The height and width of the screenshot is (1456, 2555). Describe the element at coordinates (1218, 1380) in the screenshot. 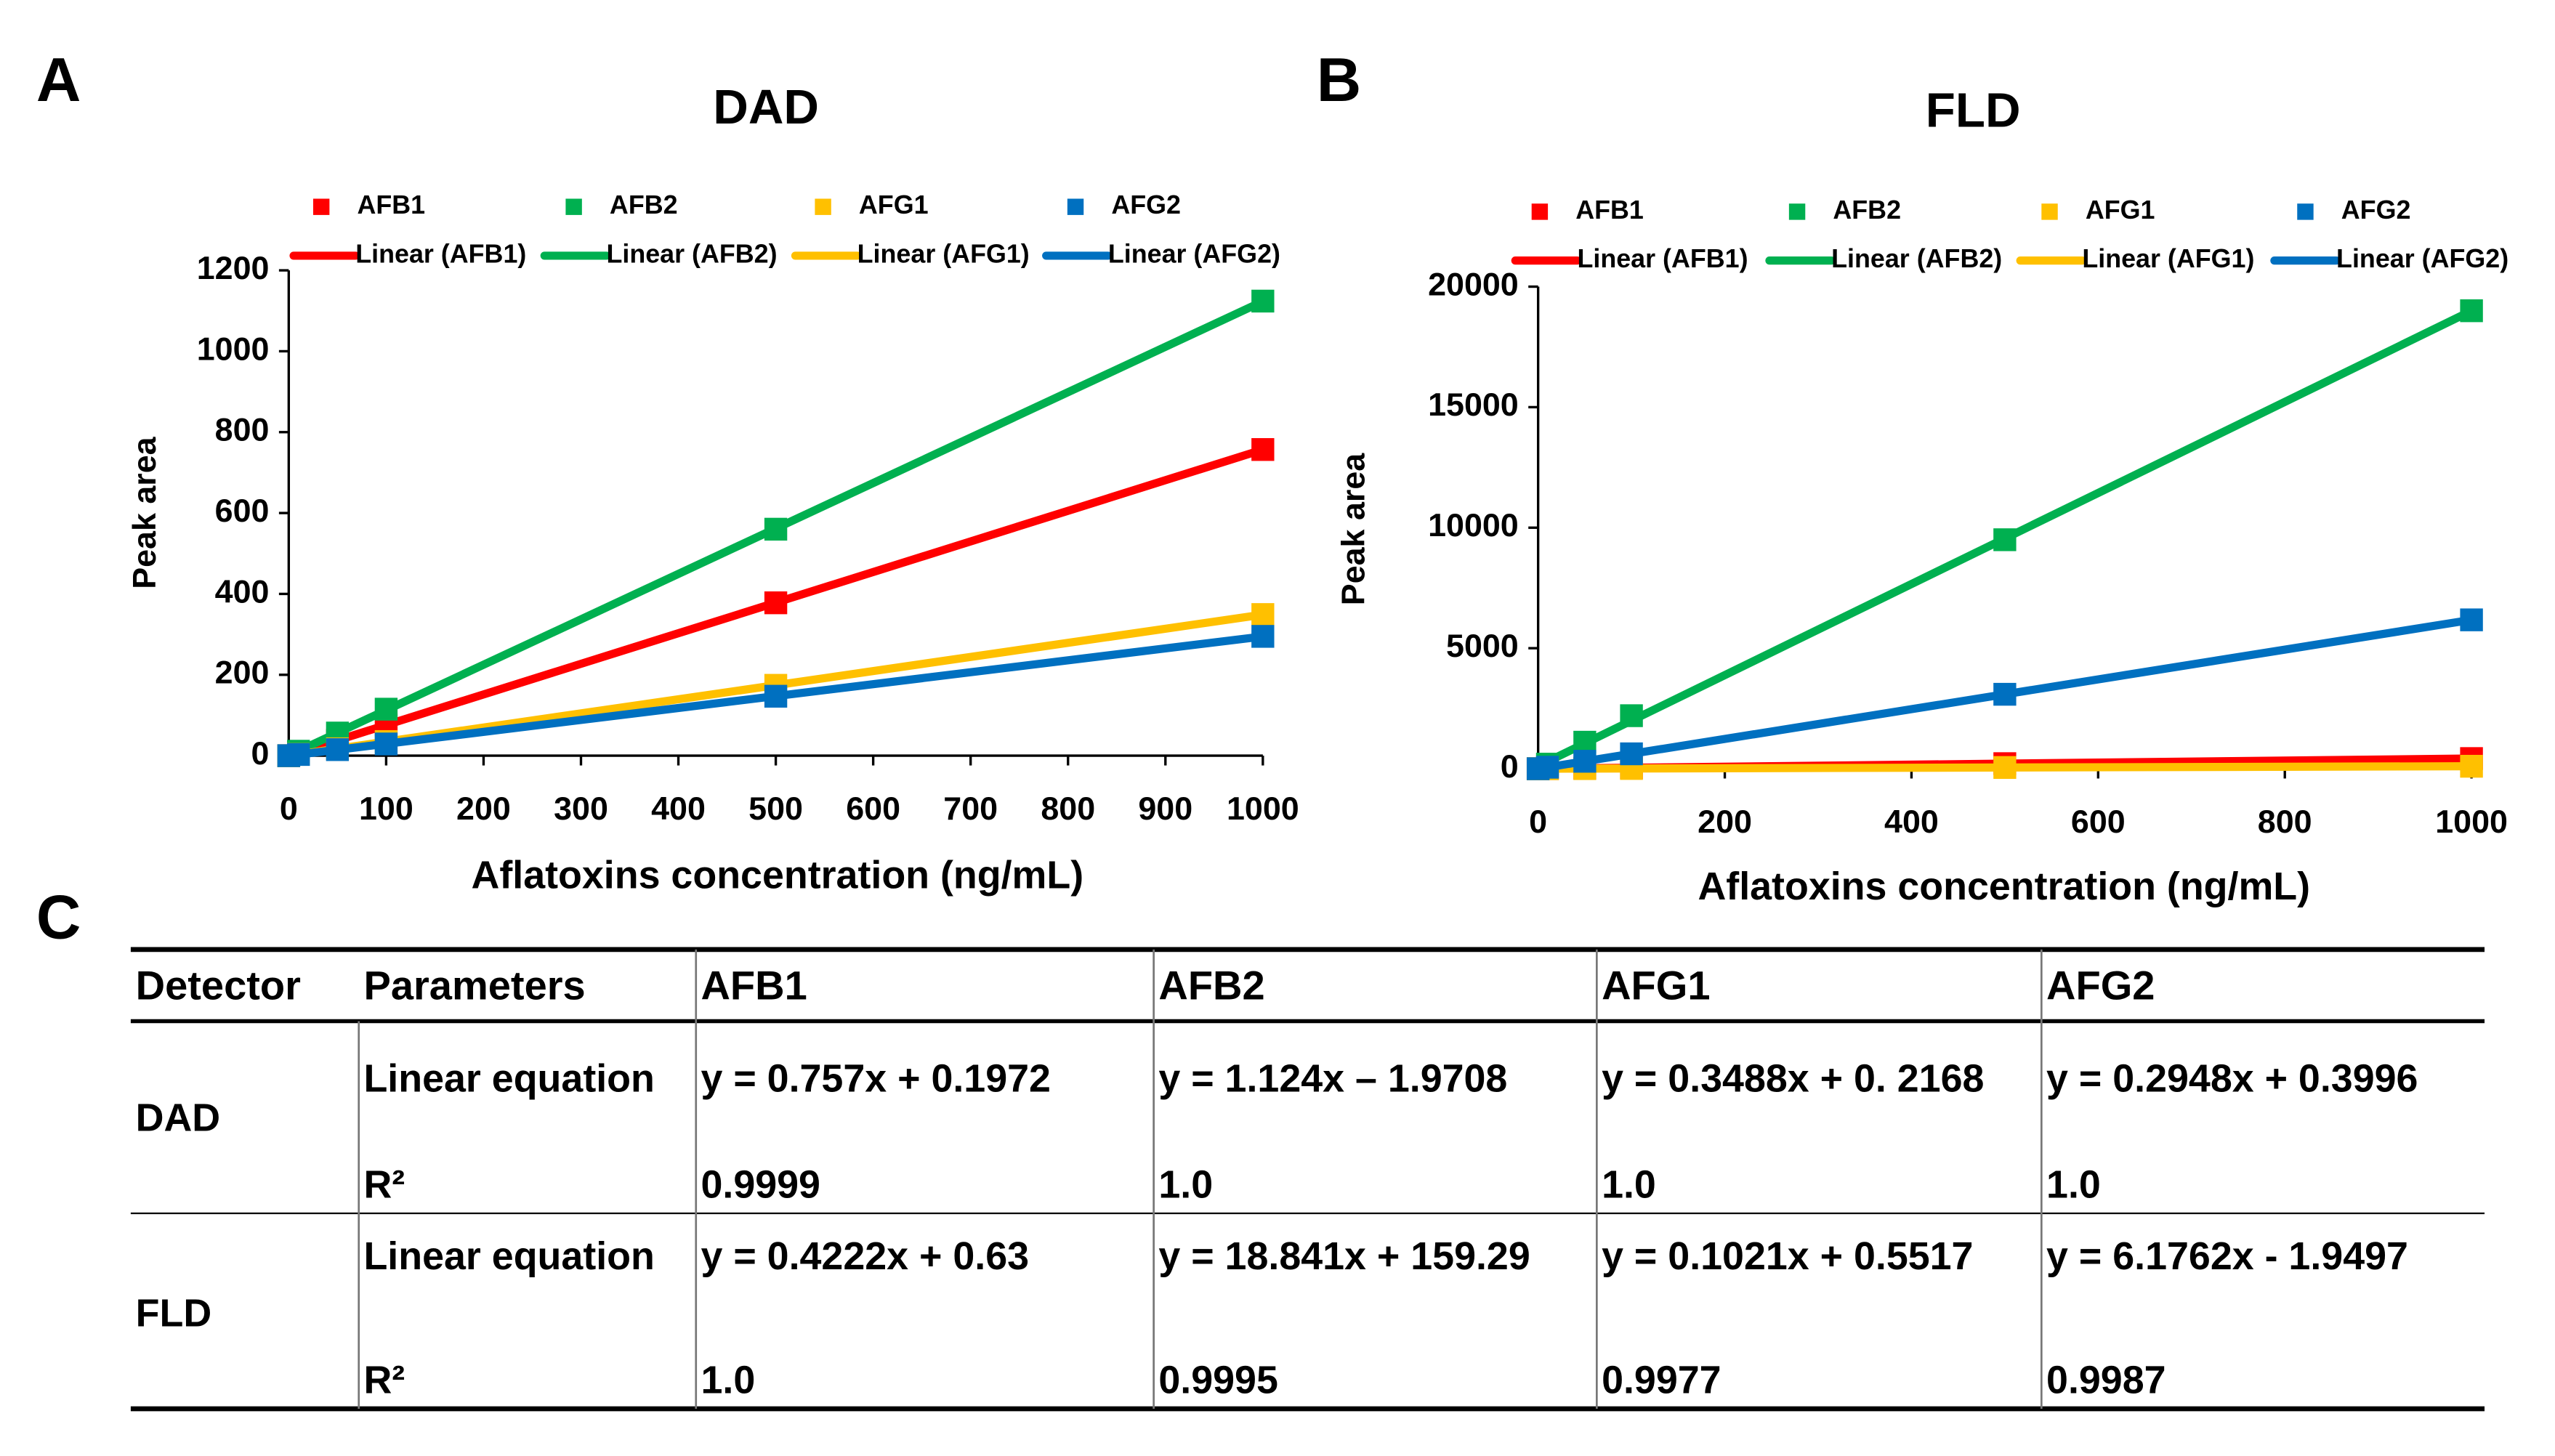

I see `table-cell: 0.9995` at that location.